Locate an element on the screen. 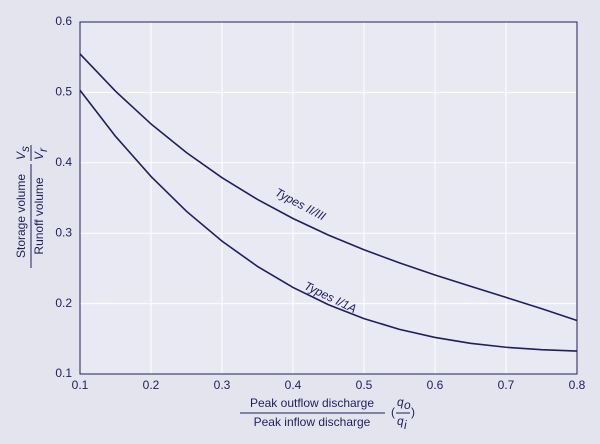 The image size is (600, 444). y-tick-label: 0.3 is located at coordinates (63, 232).